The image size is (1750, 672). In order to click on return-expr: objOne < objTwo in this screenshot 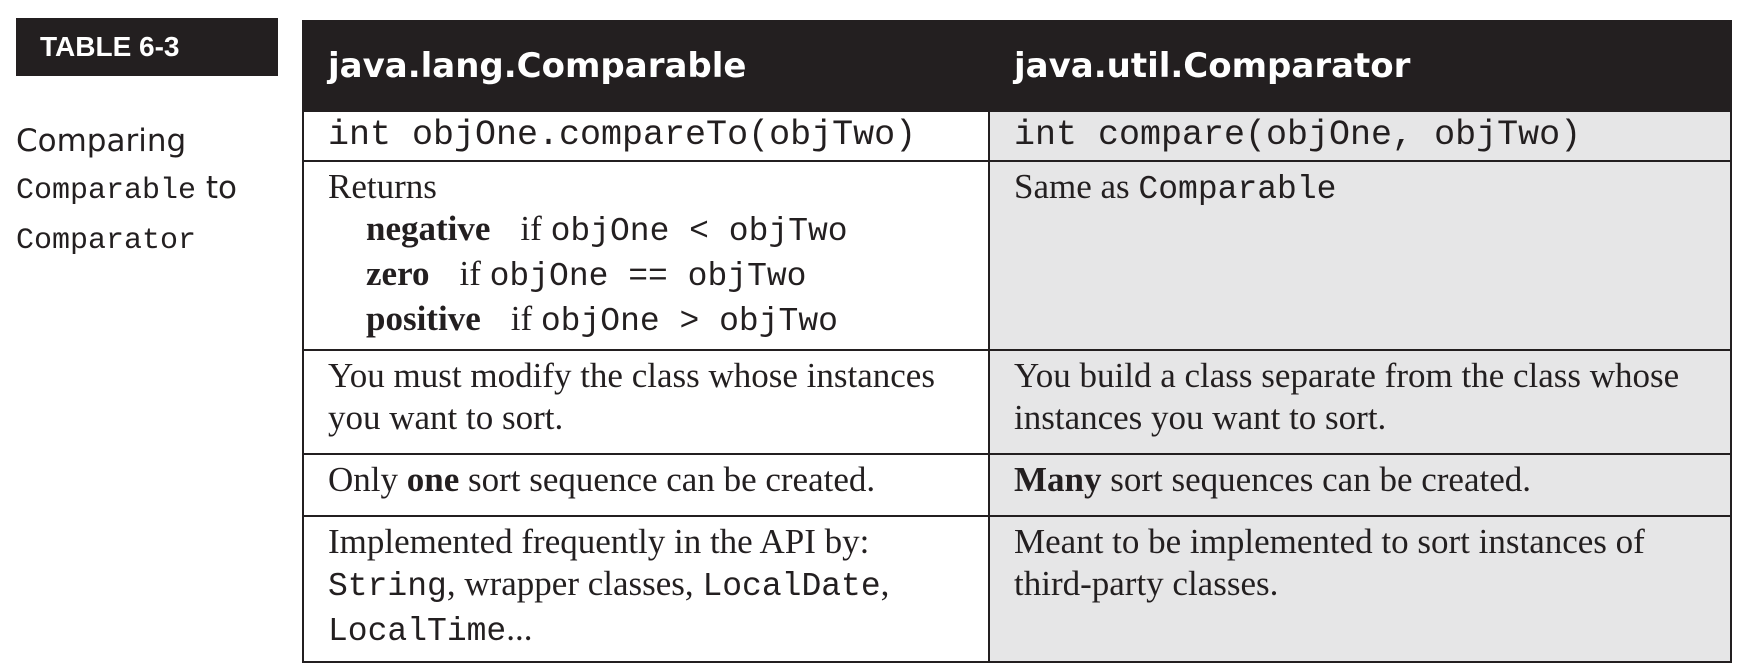, I will do `click(699, 231)`.